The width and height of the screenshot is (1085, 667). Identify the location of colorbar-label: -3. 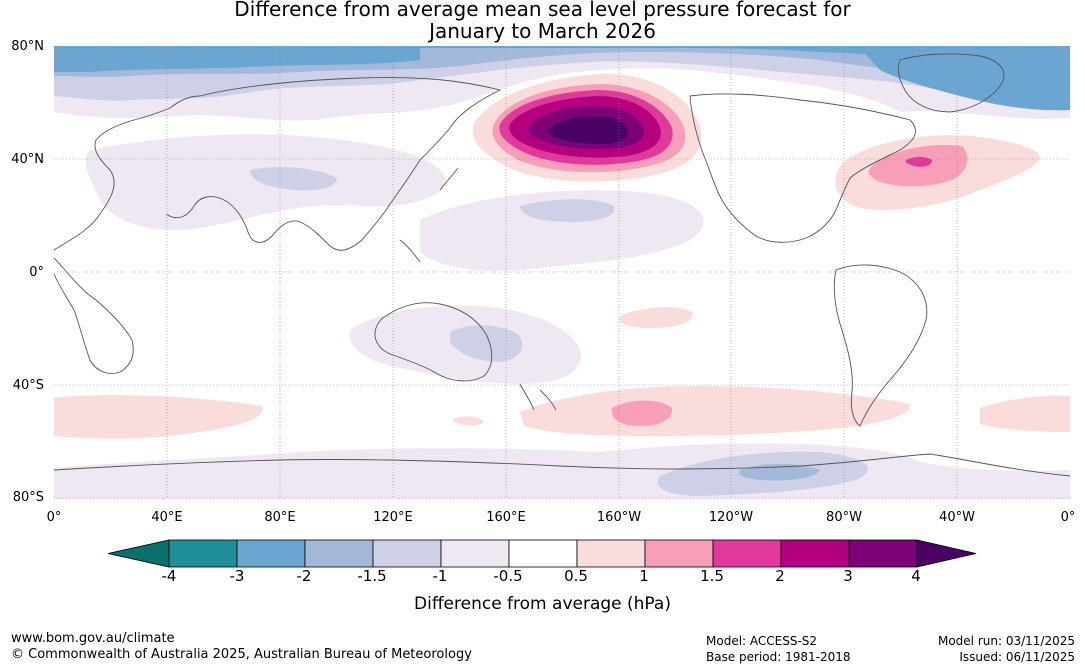
(237, 576).